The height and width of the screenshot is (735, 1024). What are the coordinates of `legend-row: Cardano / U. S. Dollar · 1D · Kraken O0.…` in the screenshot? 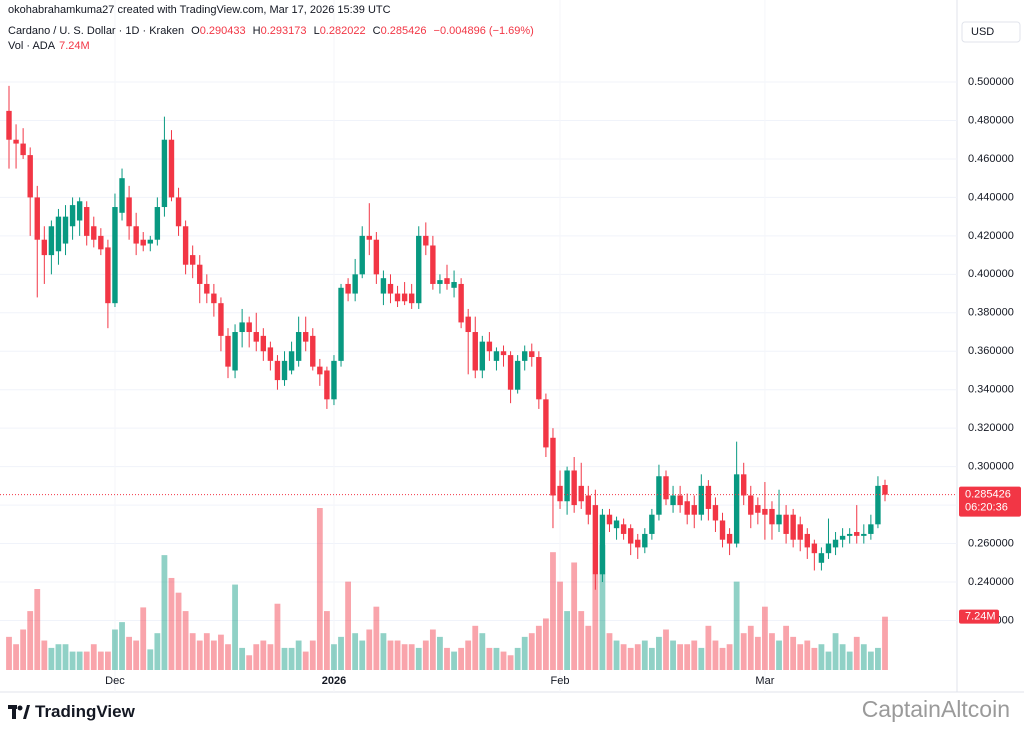 It's located at (273, 31).